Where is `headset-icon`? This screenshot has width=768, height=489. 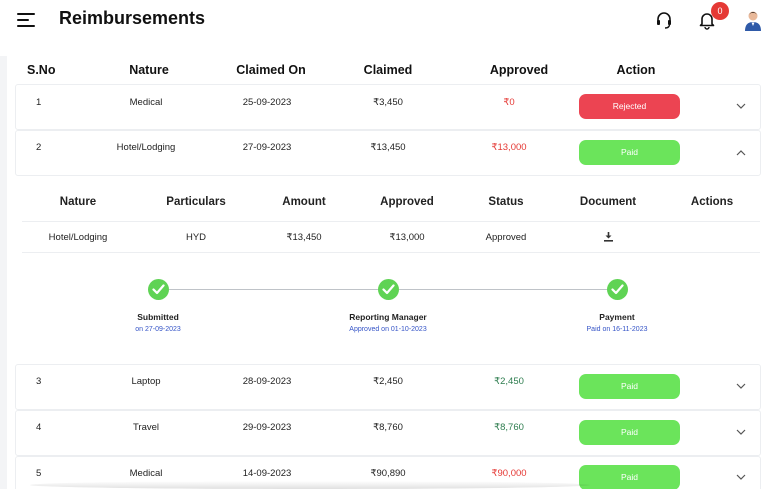 headset-icon is located at coordinates (664, 20).